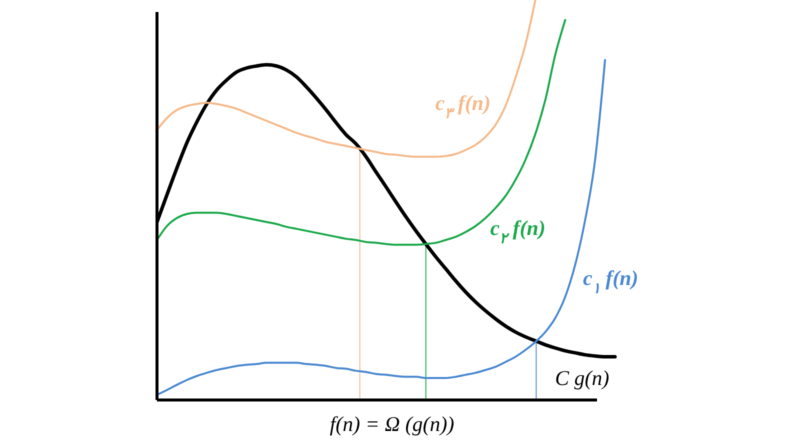 This screenshot has height=441, width=800. What do you see at coordinates (392, 424) in the screenshot?
I see `x-axis-title: f(n) = Ω (g(n))` at bounding box center [392, 424].